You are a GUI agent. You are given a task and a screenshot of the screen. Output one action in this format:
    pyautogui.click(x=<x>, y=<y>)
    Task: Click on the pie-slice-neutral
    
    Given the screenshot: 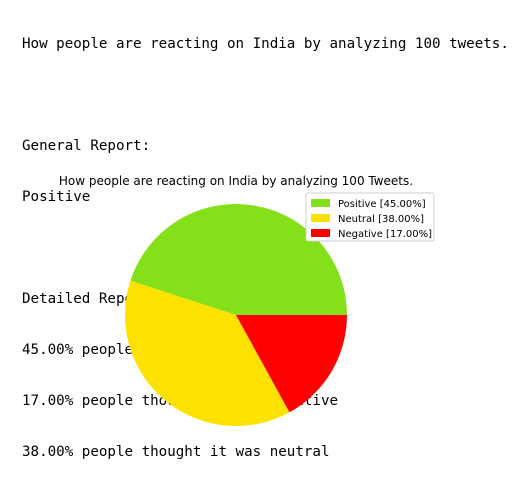 What is the action you would take?
    pyautogui.click(x=207, y=353)
    